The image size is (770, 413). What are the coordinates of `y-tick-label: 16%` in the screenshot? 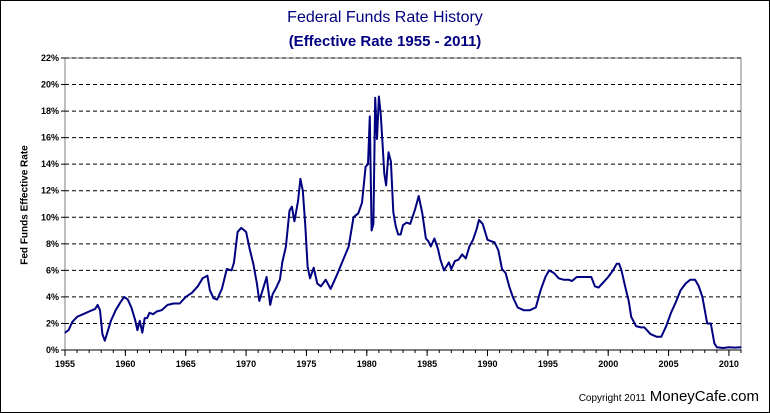 It's located at (50, 138).